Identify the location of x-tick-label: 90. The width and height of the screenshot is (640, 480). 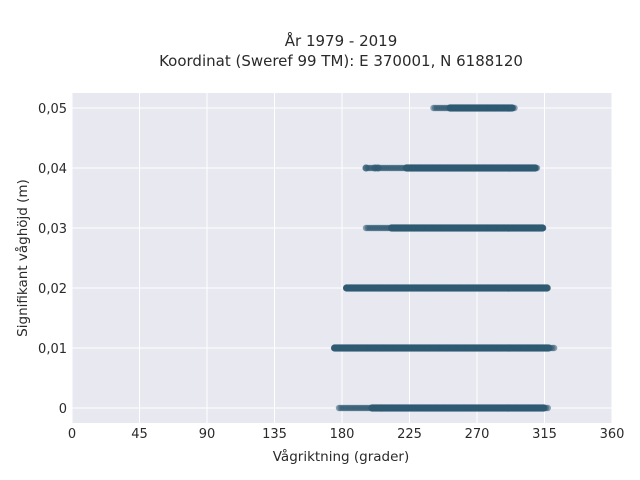
(207, 434).